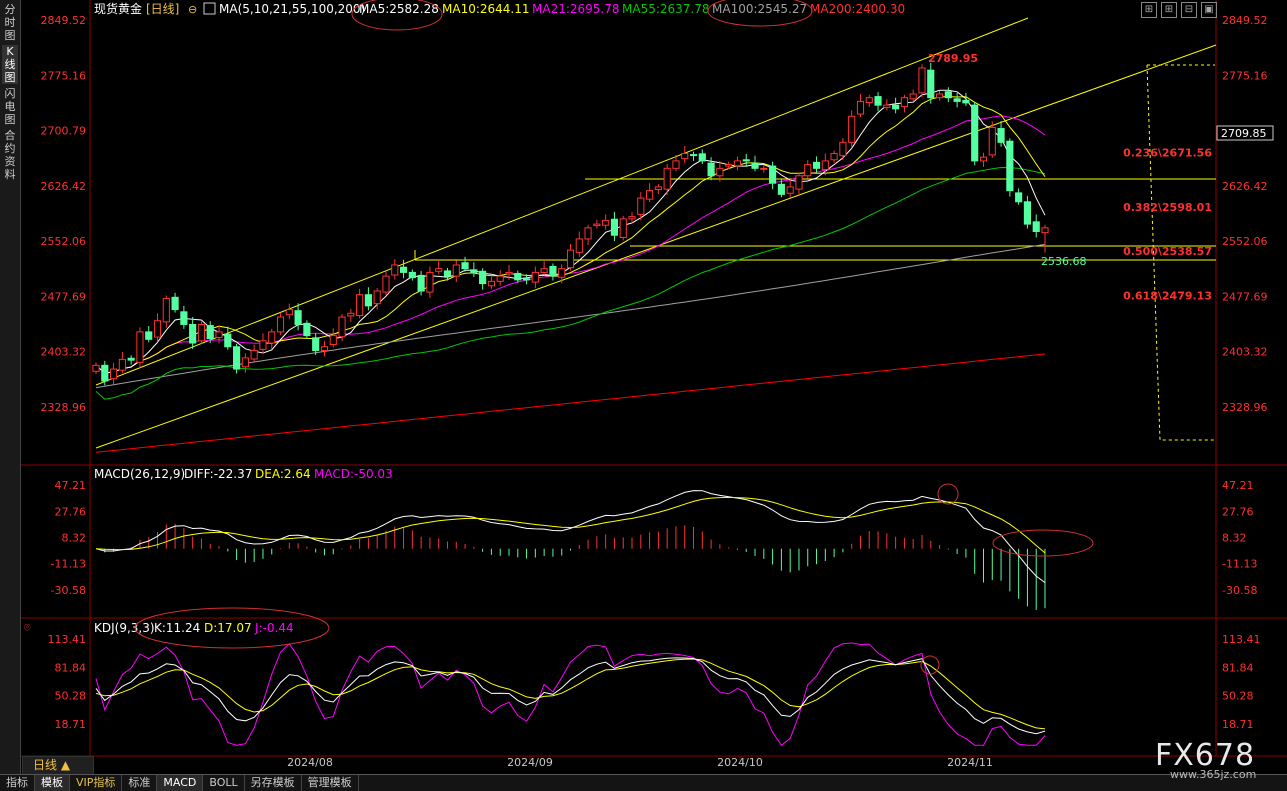 The image size is (1287, 791). Describe the element at coordinates (71, 667) in the screenshot. I see `kdj-y-tick-left: 81.84` at that location.